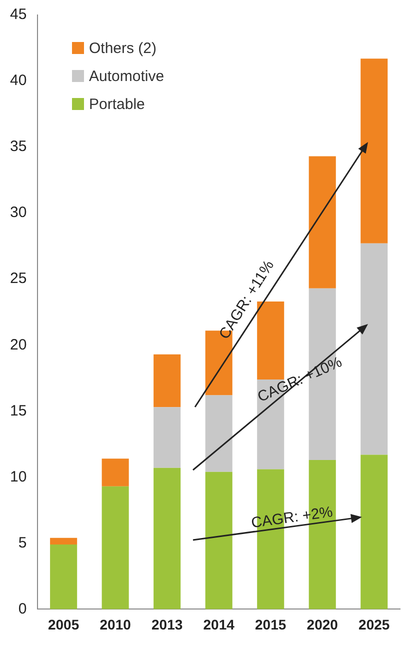 The image size is (406, 646). Describe the element at coordinates (300, 380) in the screenshot. I see `annotation: CAGR: +10%` at that location.